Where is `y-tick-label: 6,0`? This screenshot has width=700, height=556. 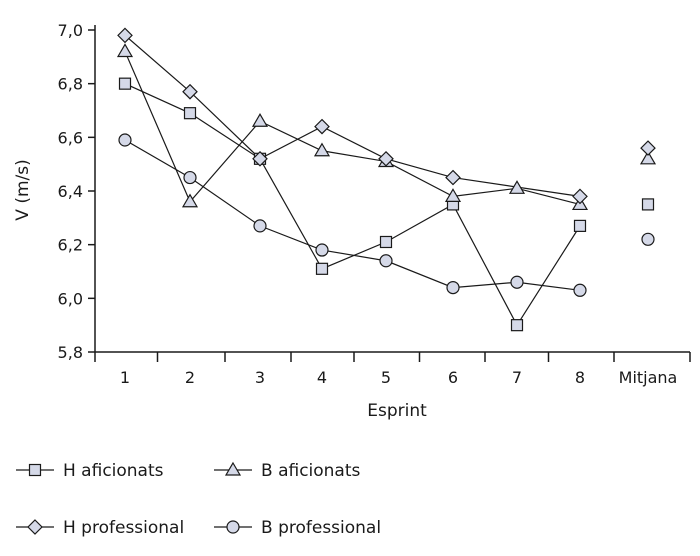
y-tick-label: 6,0 is located at coordinates (70, 298).